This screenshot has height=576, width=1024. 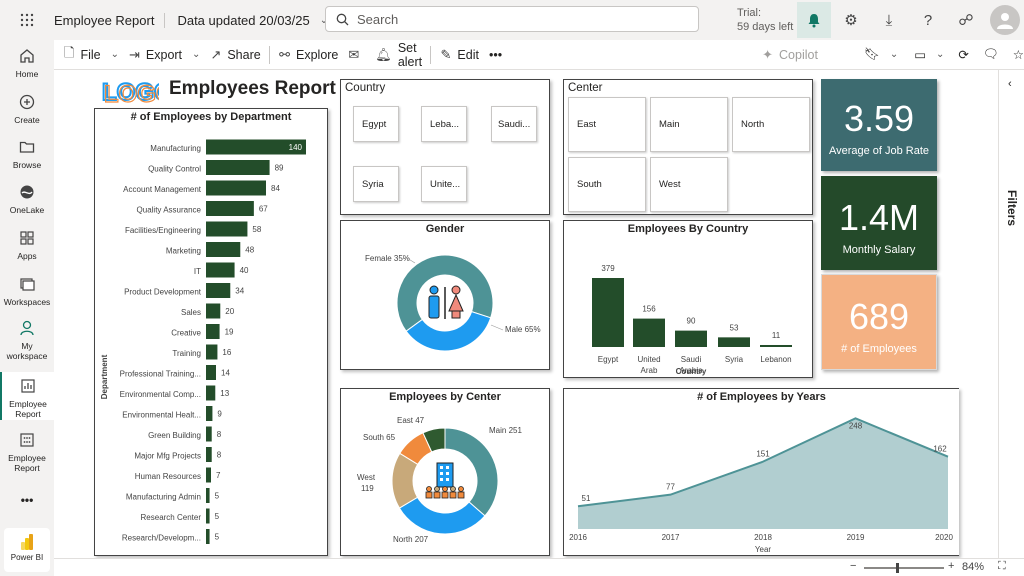 What do you see at coordinates (376, 124) in the screenshot?
I see `slicer-item-egypt: Egypt` at bounding box center [376, 124].